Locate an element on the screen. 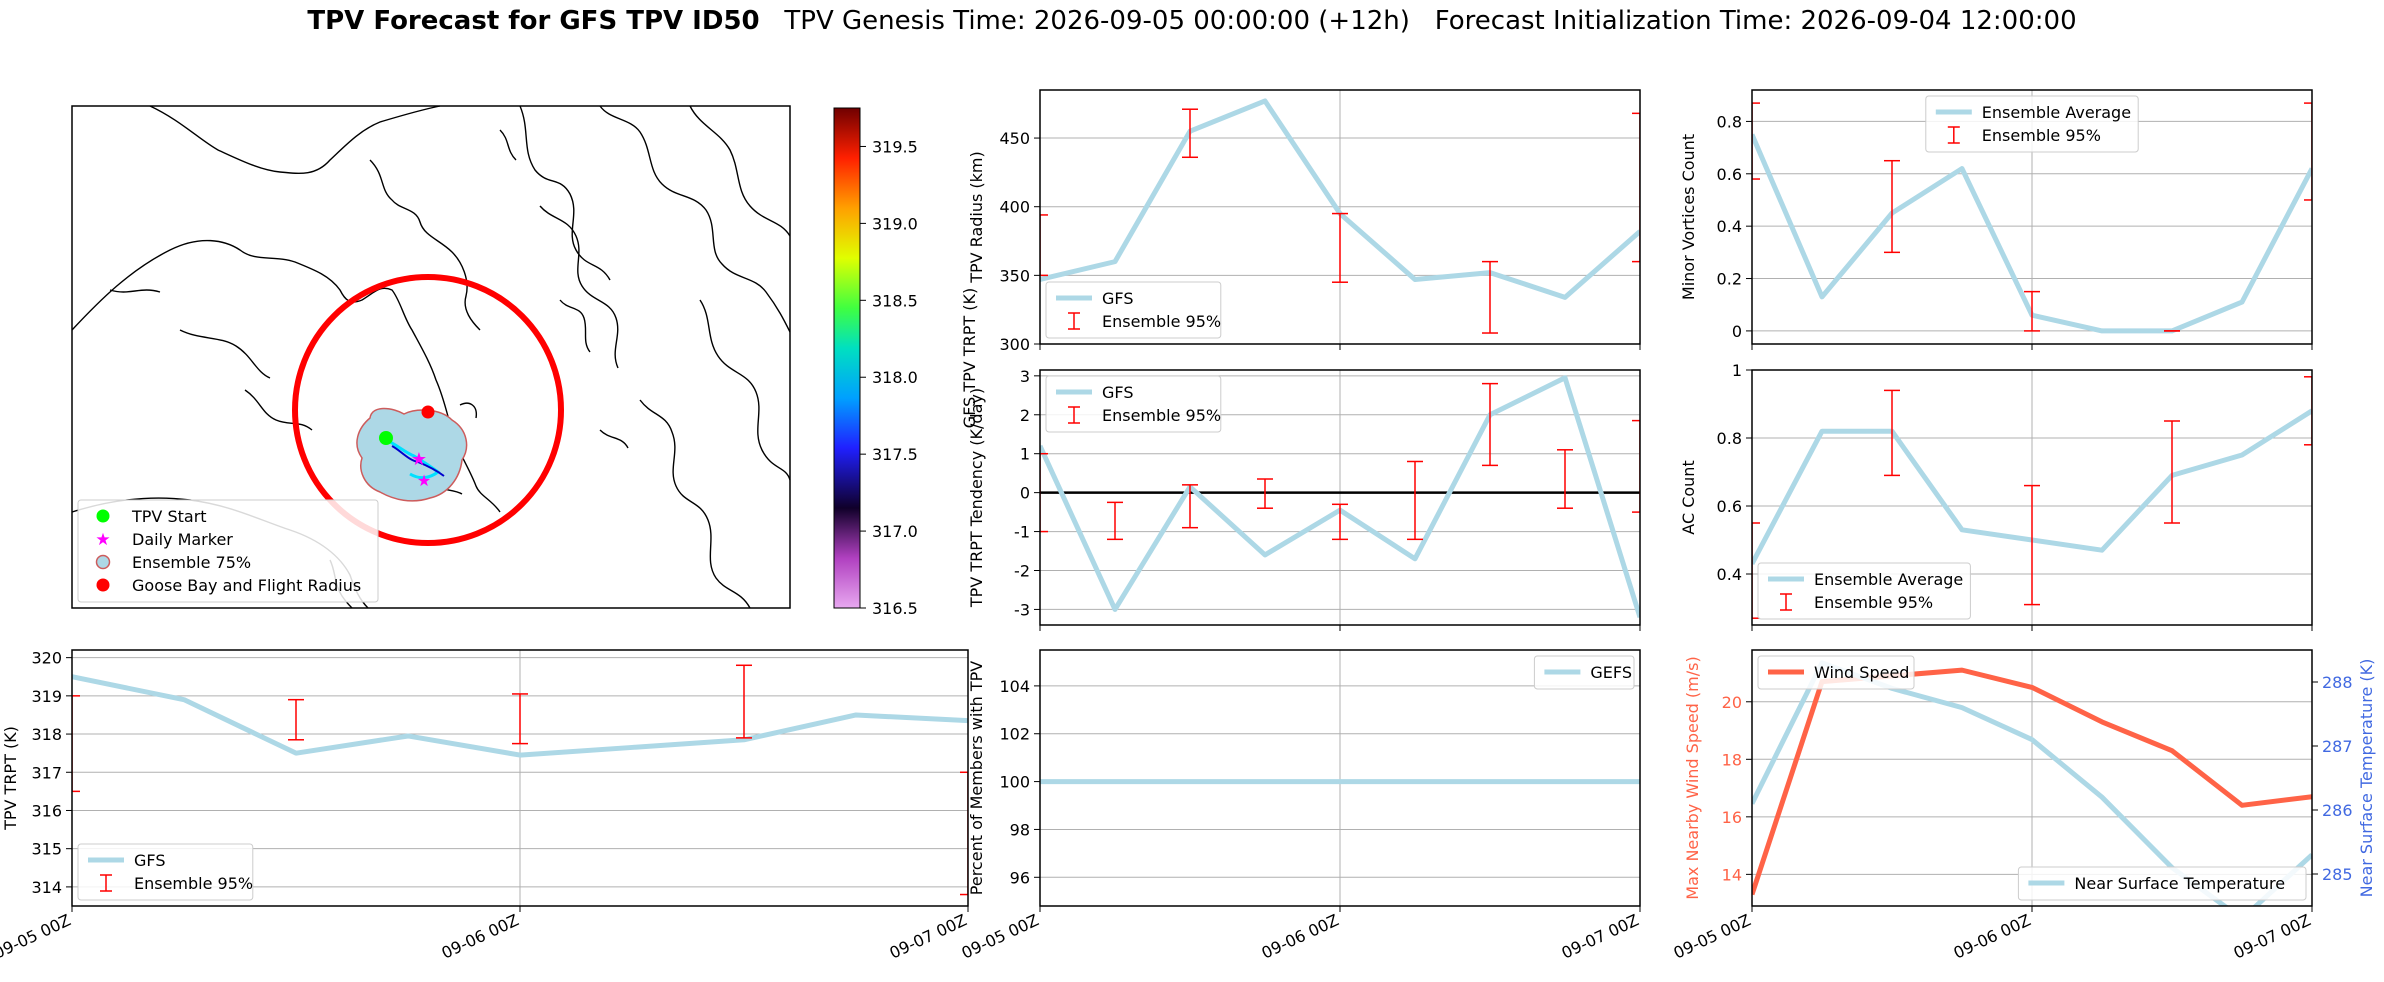 The width and height of the screenshot is (2384, 982). colorbar-tick-label: 317.5 is located at coordinates (895, 454).